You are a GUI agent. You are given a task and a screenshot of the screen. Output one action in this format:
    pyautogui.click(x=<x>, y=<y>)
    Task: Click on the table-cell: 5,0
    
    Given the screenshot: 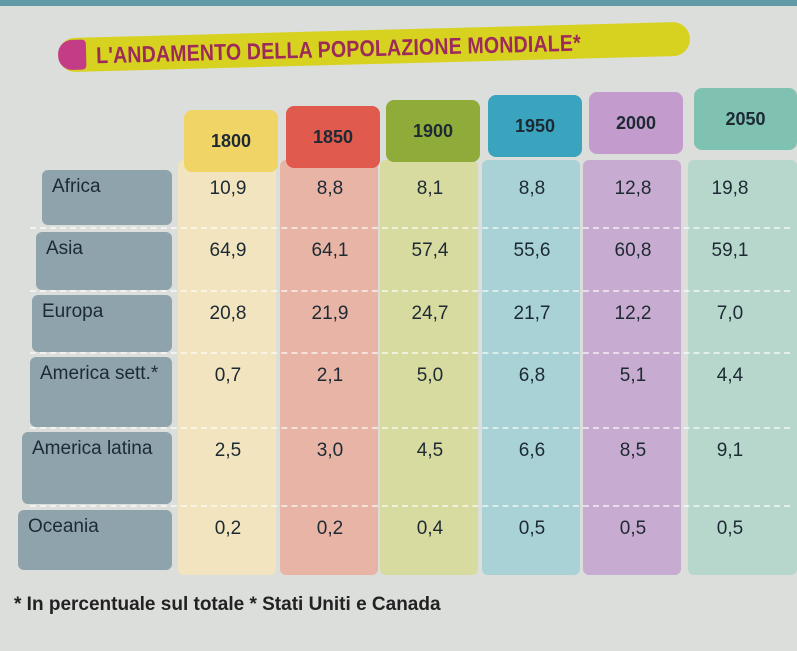 What is the action you would take?
    pyautogui.click(x=430, y=375)
    